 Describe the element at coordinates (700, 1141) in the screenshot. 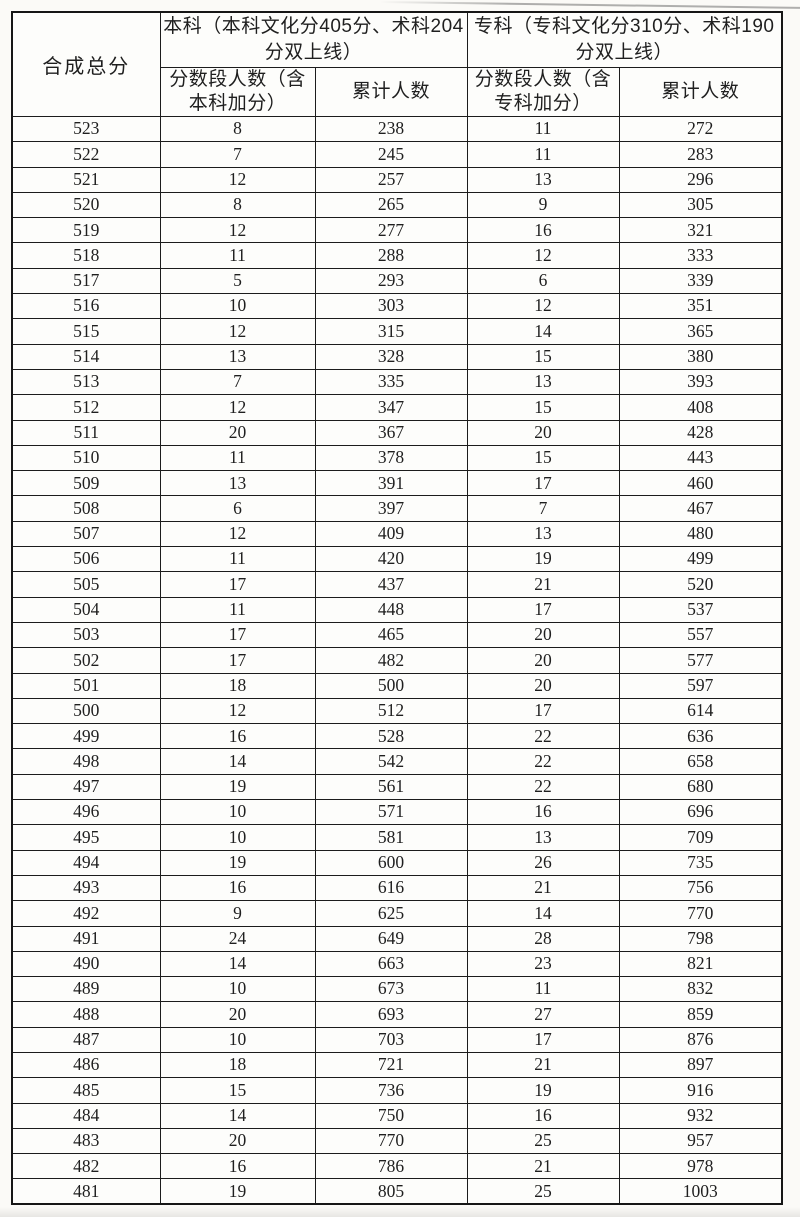

I see `zhuanke-cumulative-cell: 957` at that location.